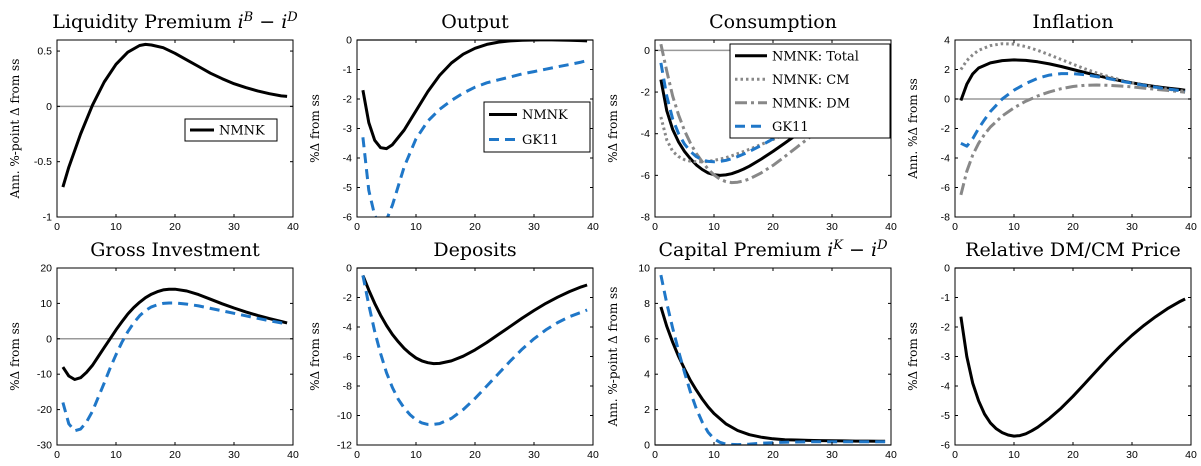 The image size is (1201, 466). What do you see at coordinates (1072, 22) in the screenshot?
I see `chart-title: Inflation` at bounding box center [1072, 22].